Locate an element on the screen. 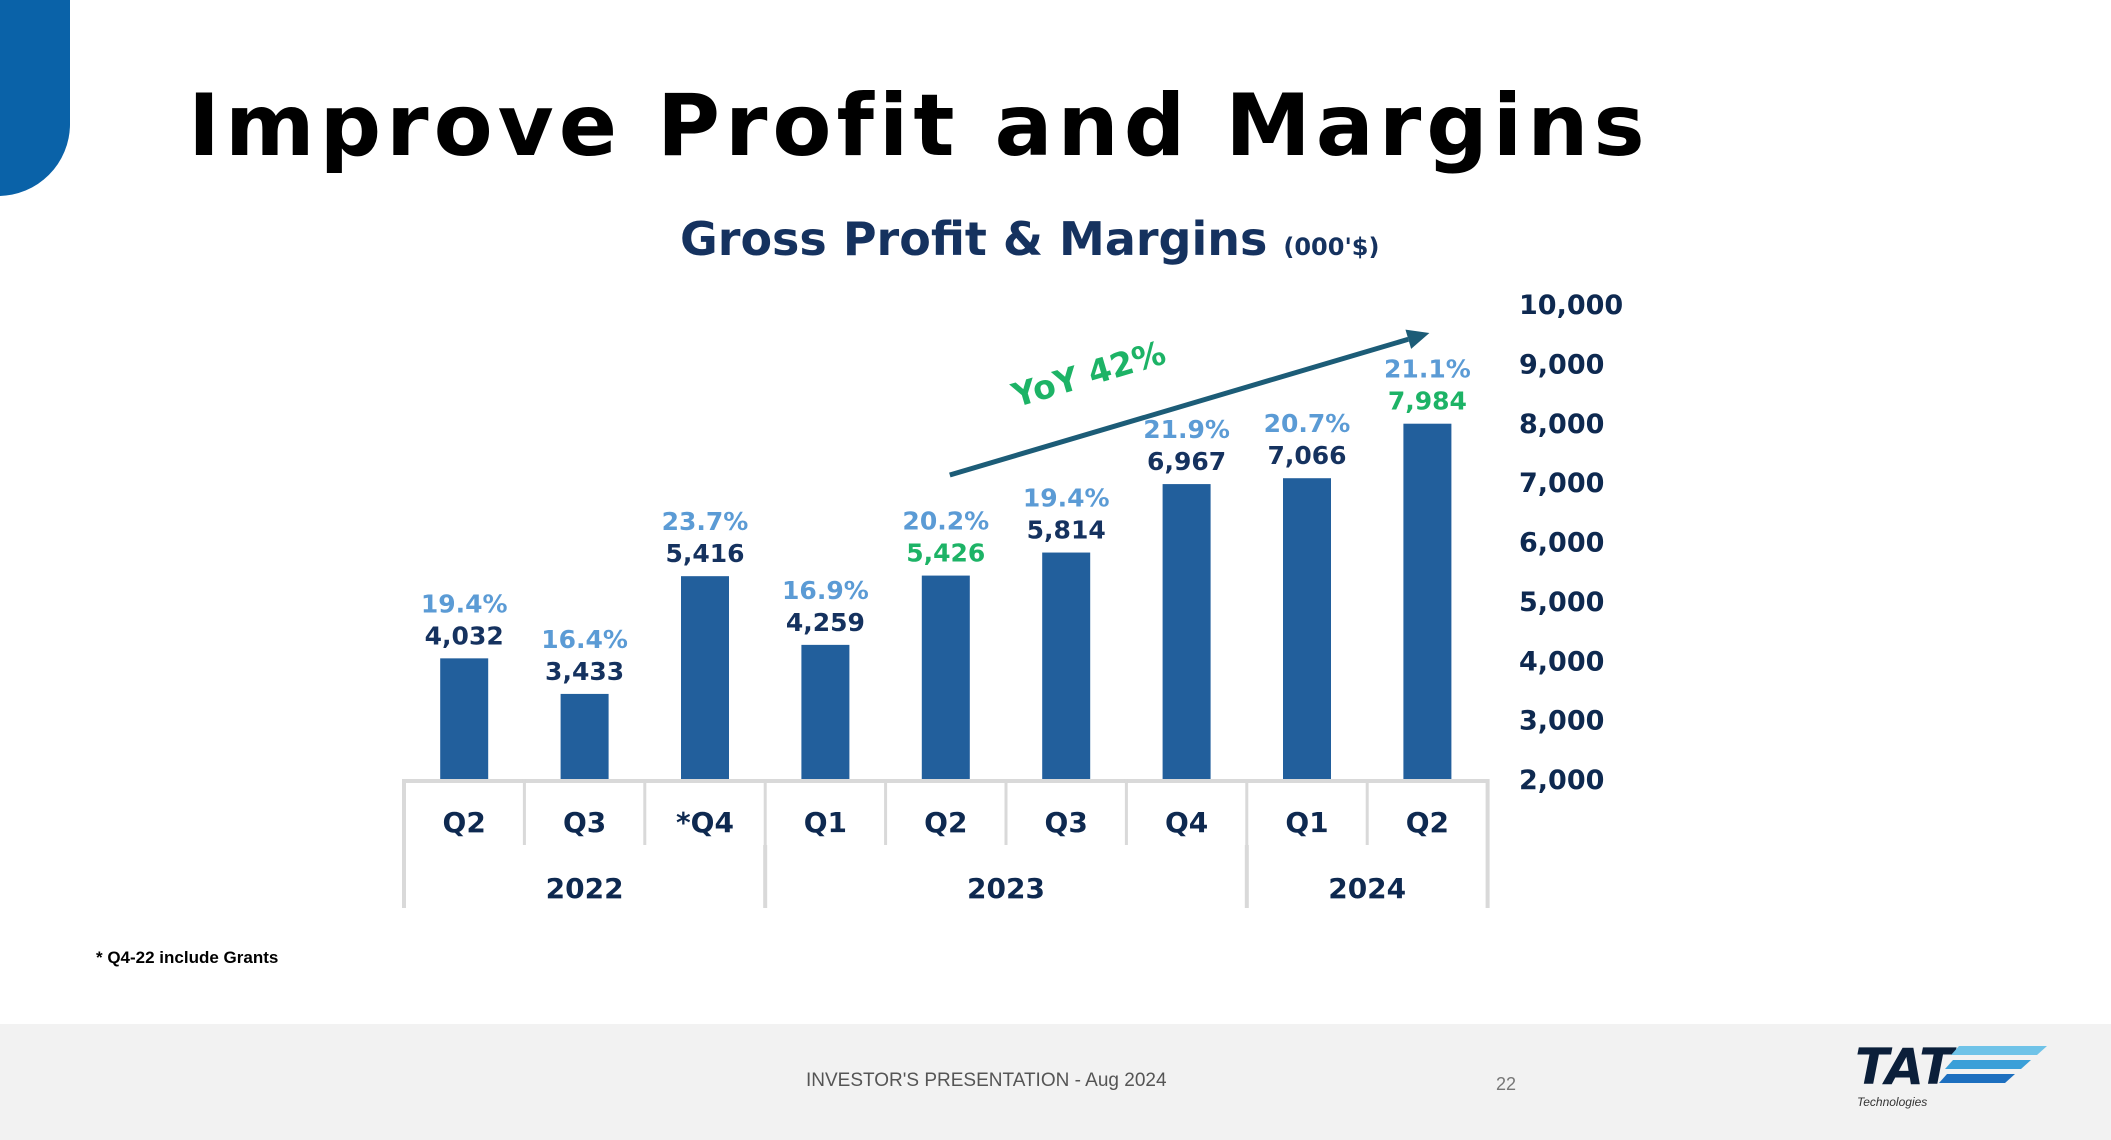 This screenshot has height=1140, width=2111. chart-title: Gross Profit & Margins (000'$) is located at coordinates (1029, 239).